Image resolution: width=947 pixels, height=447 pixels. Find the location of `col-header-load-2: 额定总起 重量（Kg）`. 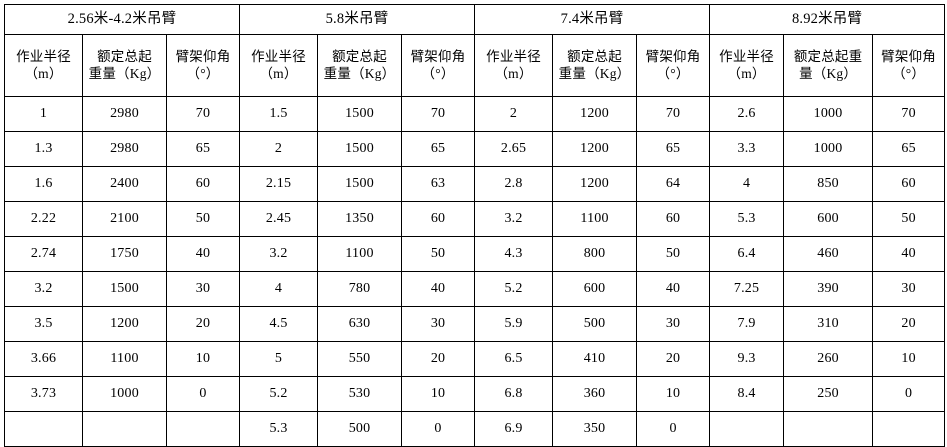

col-header-load-2: 额定总起 重量（Kg） is located at coordinates (359, 65).